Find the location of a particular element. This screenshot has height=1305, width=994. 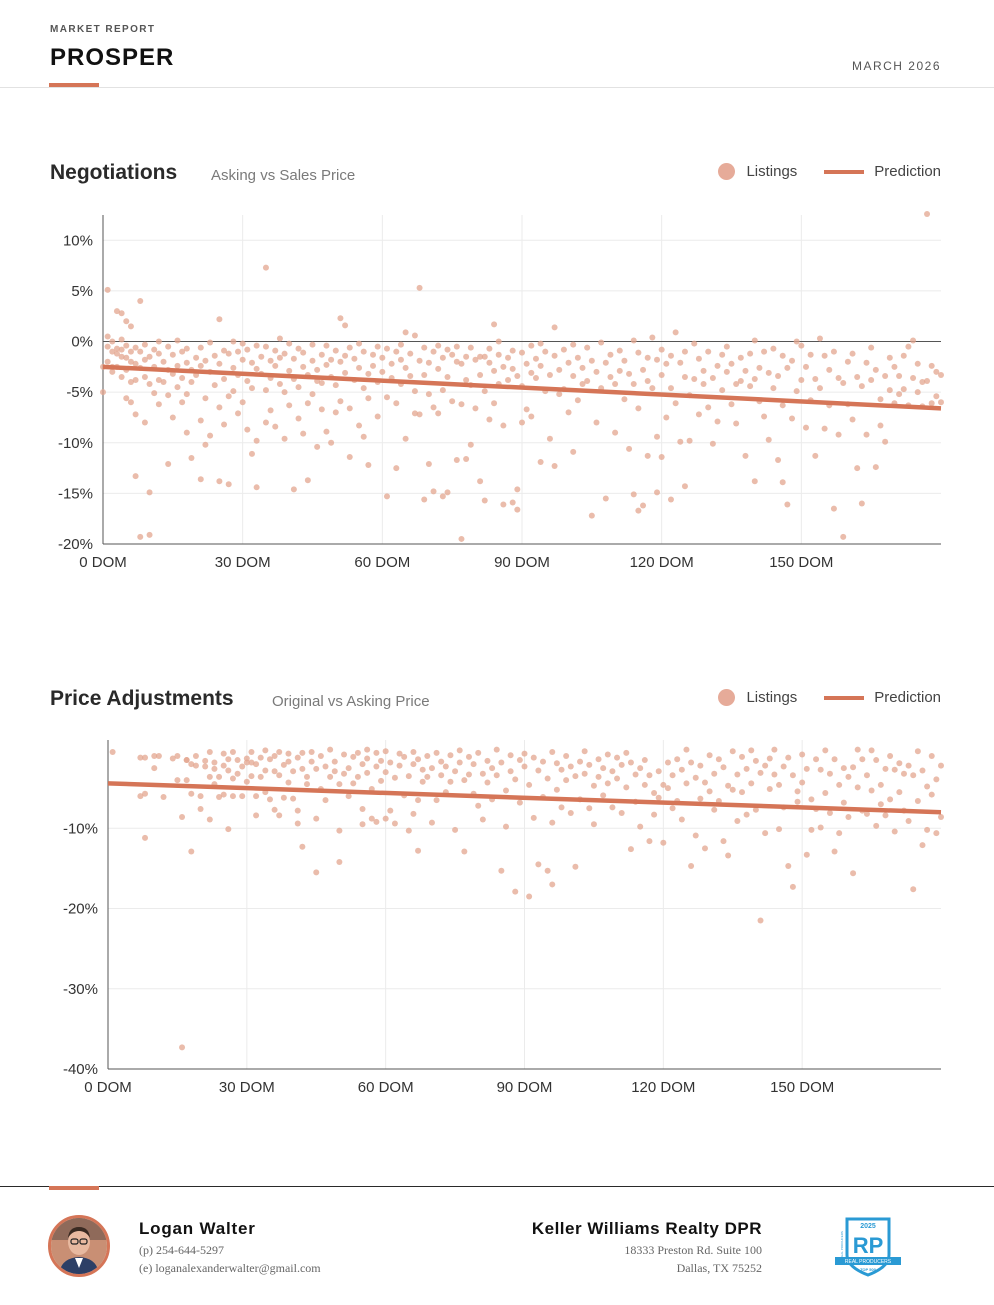

x-tick-label: 0 DOM is located at coordinates (103, 562).